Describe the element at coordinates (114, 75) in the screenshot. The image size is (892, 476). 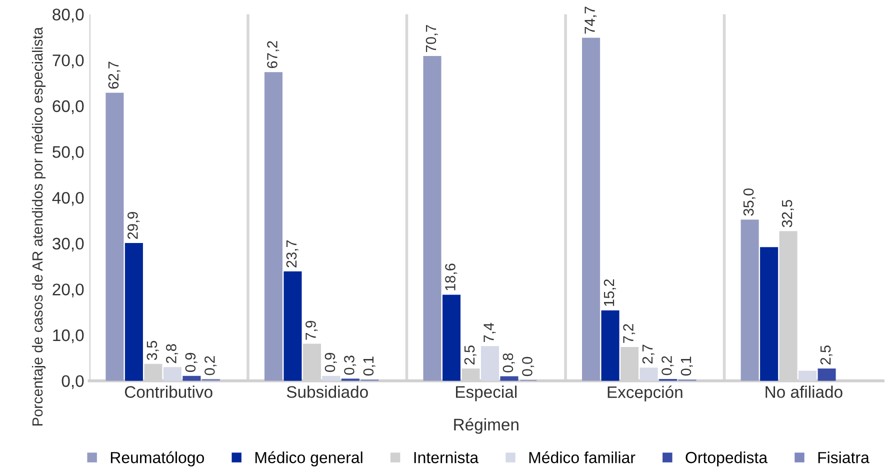
I see `data-label: 62,7` at that location.